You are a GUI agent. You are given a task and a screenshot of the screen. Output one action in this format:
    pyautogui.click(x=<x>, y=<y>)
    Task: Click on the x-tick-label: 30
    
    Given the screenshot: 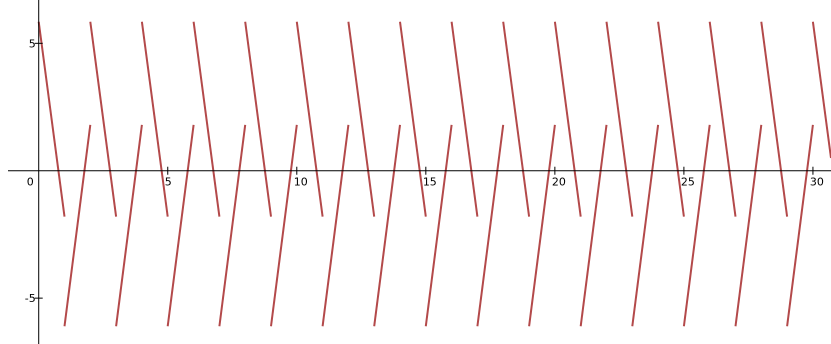 What is the action you would take?
    pyautogui.click(x=817, y=182)
    